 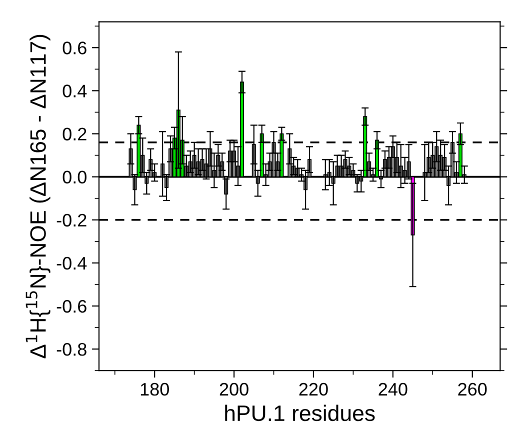 What do you see at coordinates (300, 413) in the screenshot?
I see `x-axis-title: hPU.1 residues` at bounding box center [300, 413].